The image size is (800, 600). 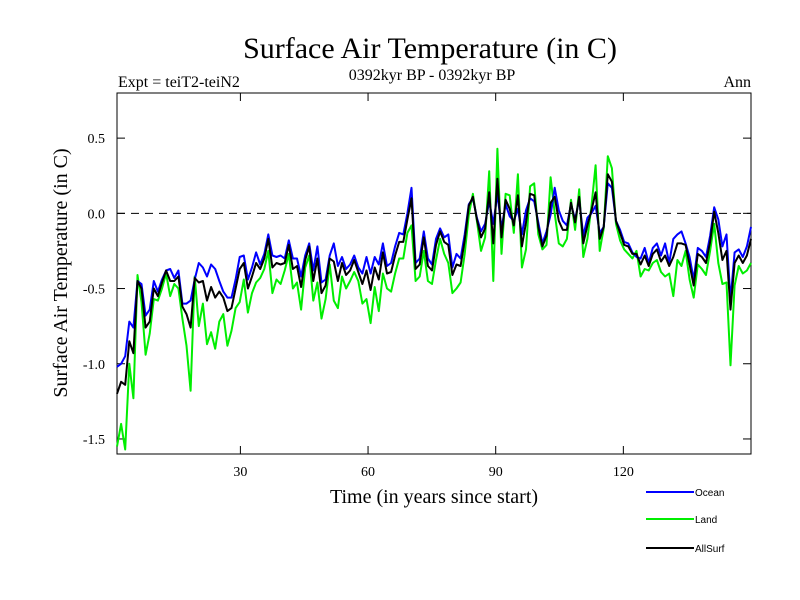 I want to click on period-label: Ann, so click(x=737, y=82).